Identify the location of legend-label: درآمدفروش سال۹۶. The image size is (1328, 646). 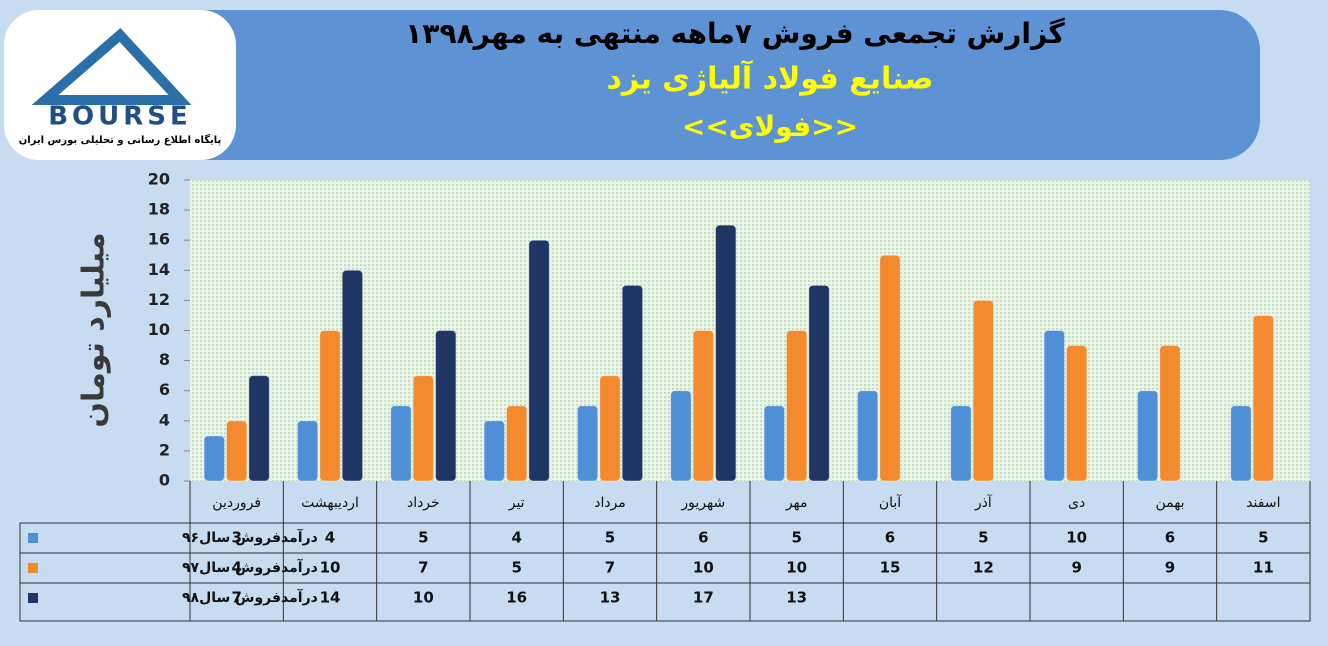
(250, 537).